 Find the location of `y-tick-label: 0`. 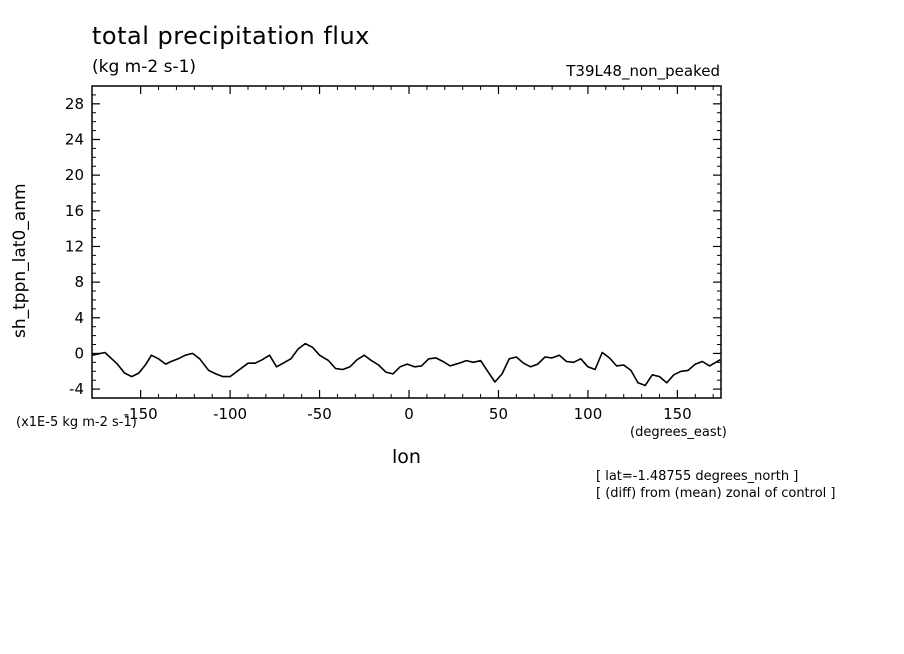

y-tick-label: 0 is located at coordinates (79, 353).